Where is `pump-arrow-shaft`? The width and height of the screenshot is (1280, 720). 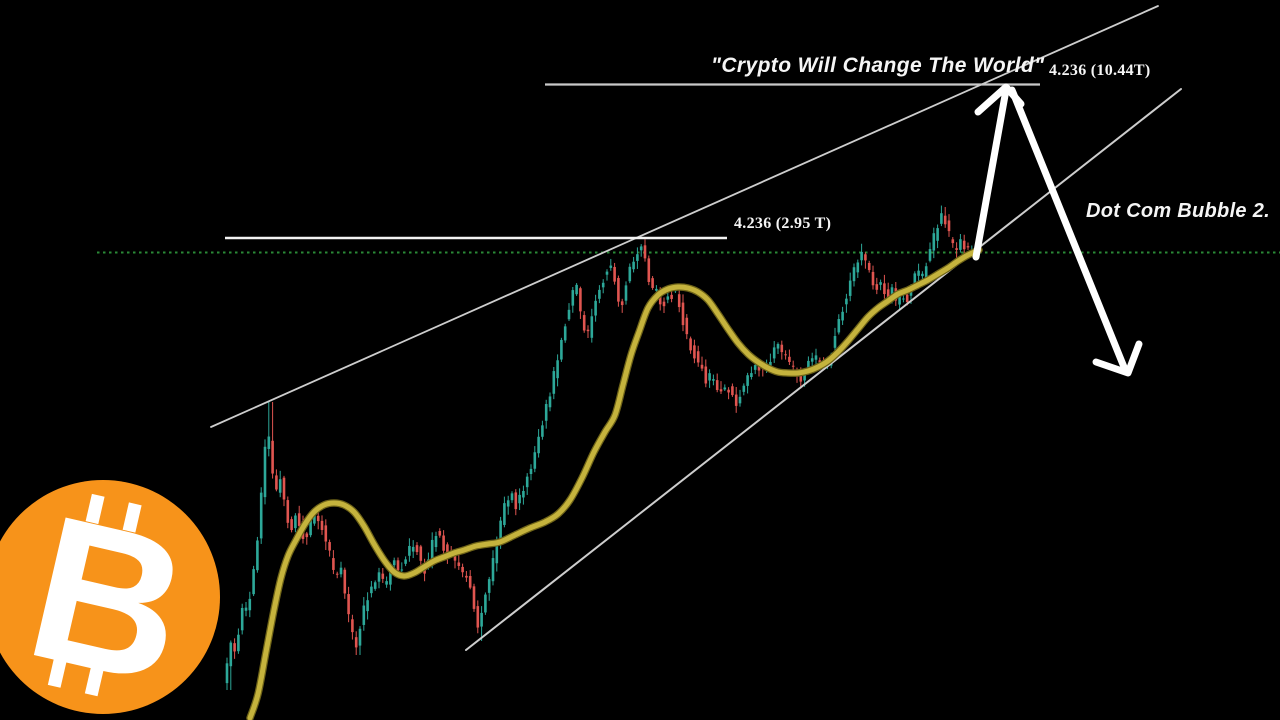
pump-arrow-shaft is located at coordinates (991, 173).